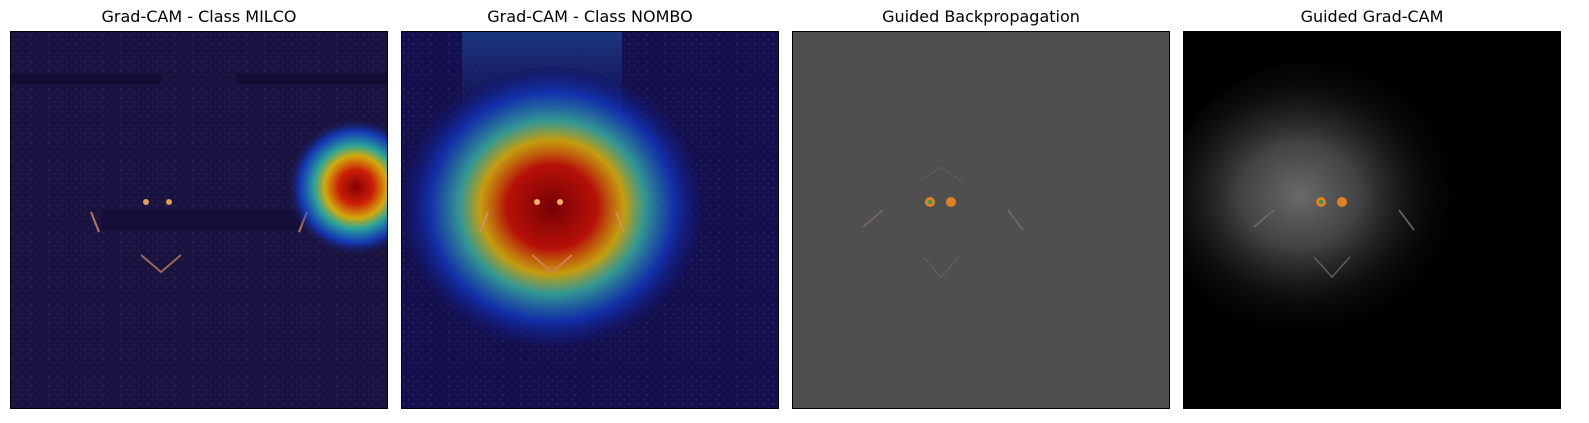 The width and height of the screenshot is (1589, 423). What do you see at coordinates (981, 16) in the screenshot?
I see `panel-title: Guided Backpropagation` at bounding box center [981, 16].